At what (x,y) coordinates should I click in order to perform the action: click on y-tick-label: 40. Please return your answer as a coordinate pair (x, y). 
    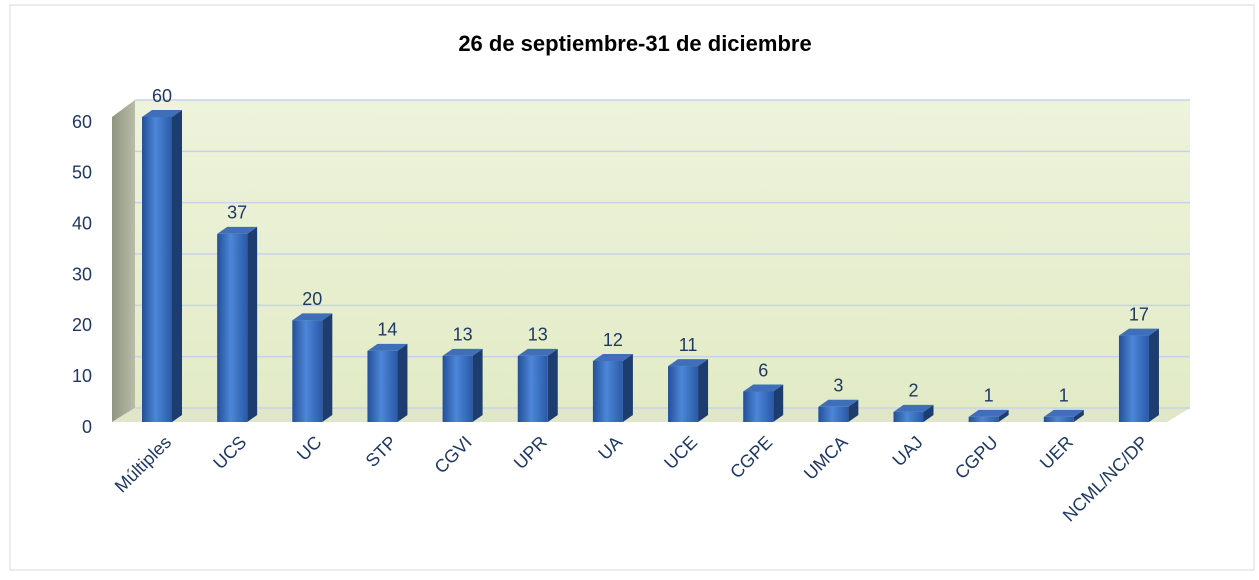
    Looking at the image, I should click on (82, 223).